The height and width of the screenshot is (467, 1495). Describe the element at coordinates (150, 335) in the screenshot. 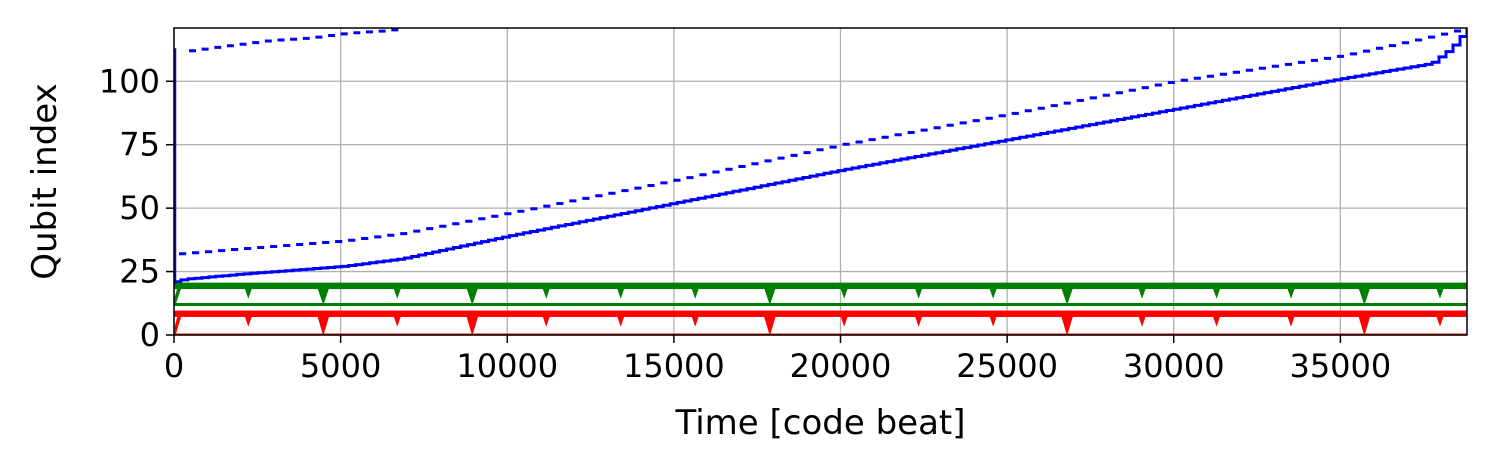

I see `y-tick-label: 0` at that location.